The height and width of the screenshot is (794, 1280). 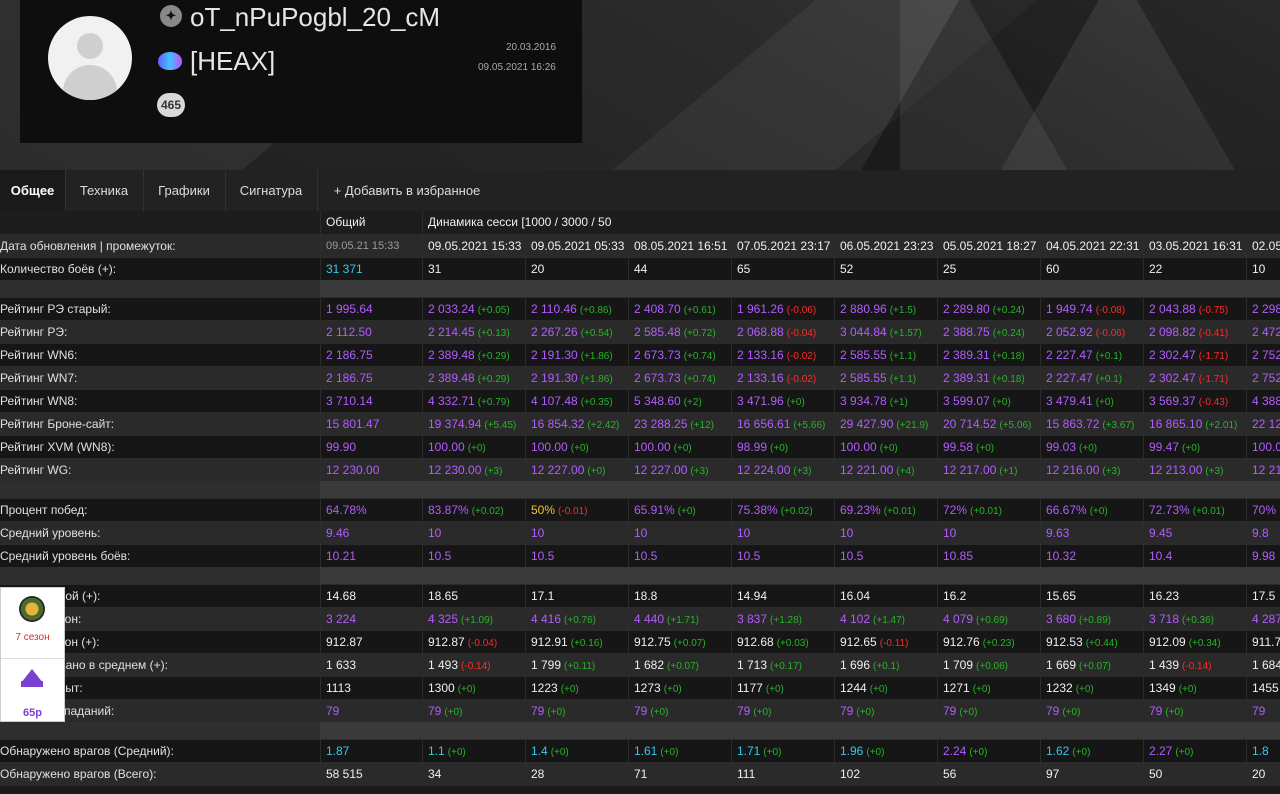 What do you see at coordinates (1091, 774) in the screenshot?
I see `value-cell: 97` at bounding box center [1091, 774].